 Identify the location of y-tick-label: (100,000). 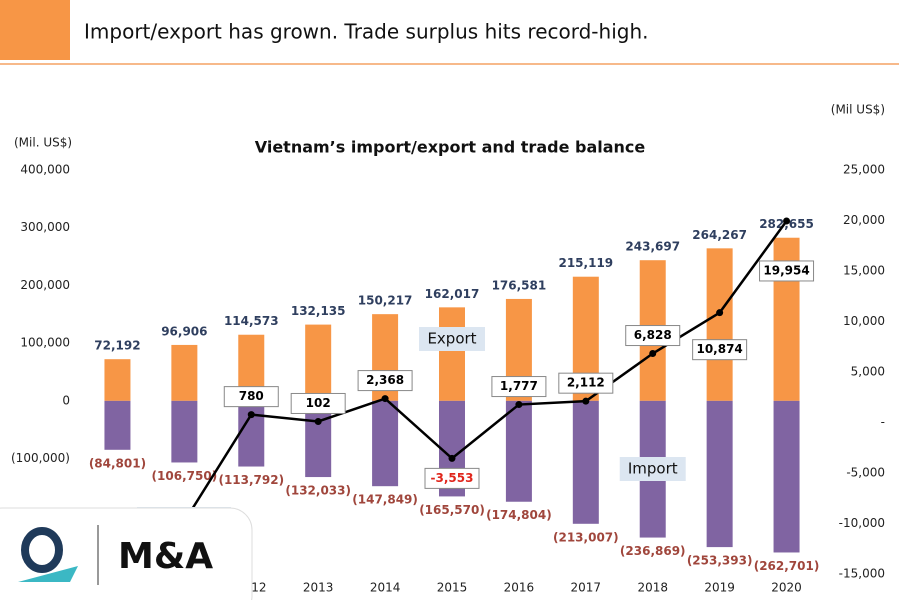
(40, 458).